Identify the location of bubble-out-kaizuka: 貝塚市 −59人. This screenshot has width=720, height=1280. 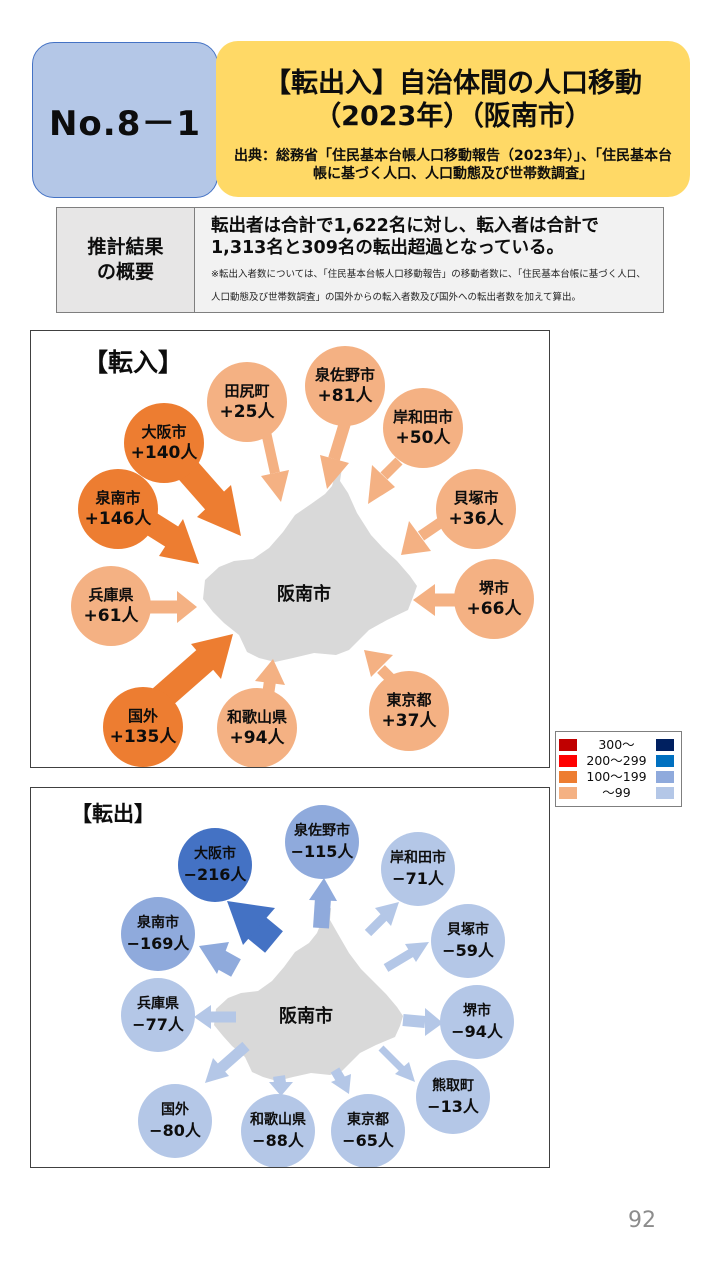
(468, 941).